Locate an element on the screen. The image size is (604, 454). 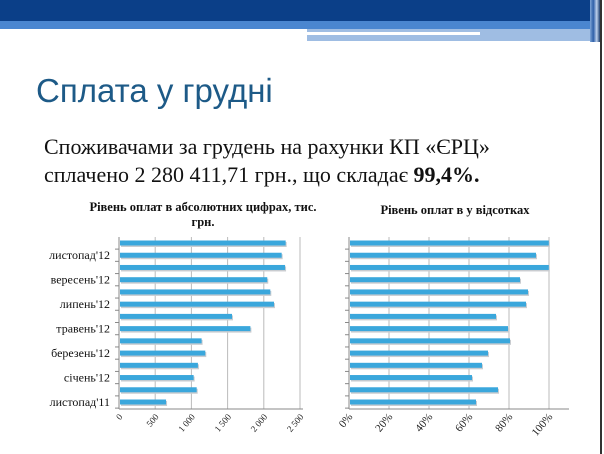
chart-1-category-label: січень'12 is located at coordinates (87, 378).